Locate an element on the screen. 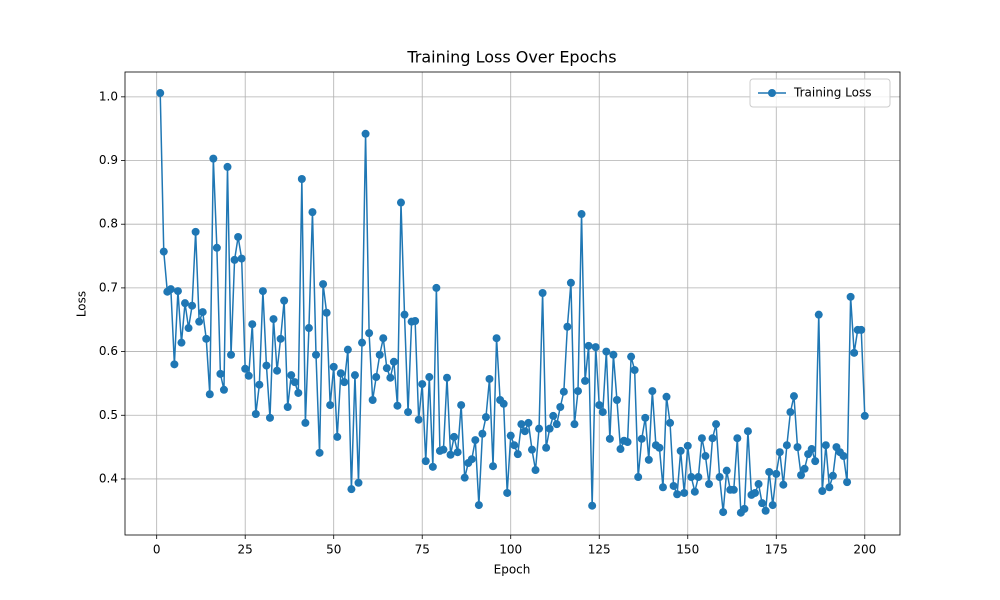 The width and height of the screenshot is (1000, 600). x-tick-label: 75 is located at coordinates (422, 550).